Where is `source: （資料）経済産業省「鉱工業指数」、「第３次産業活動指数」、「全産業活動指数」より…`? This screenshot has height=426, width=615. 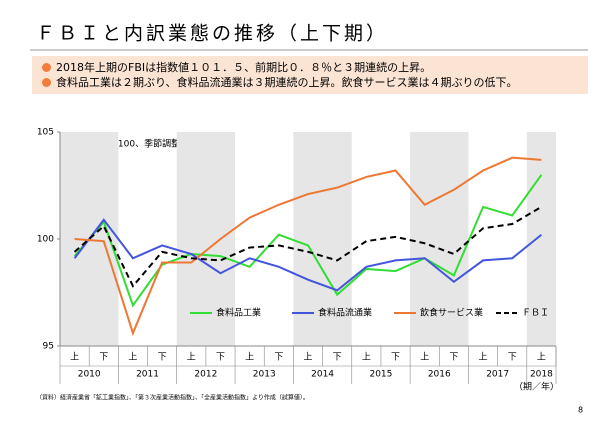 source: （資料）経済産業省「鉱工業指数」、「第３次産業活動指数」、「全産業活動指数」より… is located at coordinates (172, 398).